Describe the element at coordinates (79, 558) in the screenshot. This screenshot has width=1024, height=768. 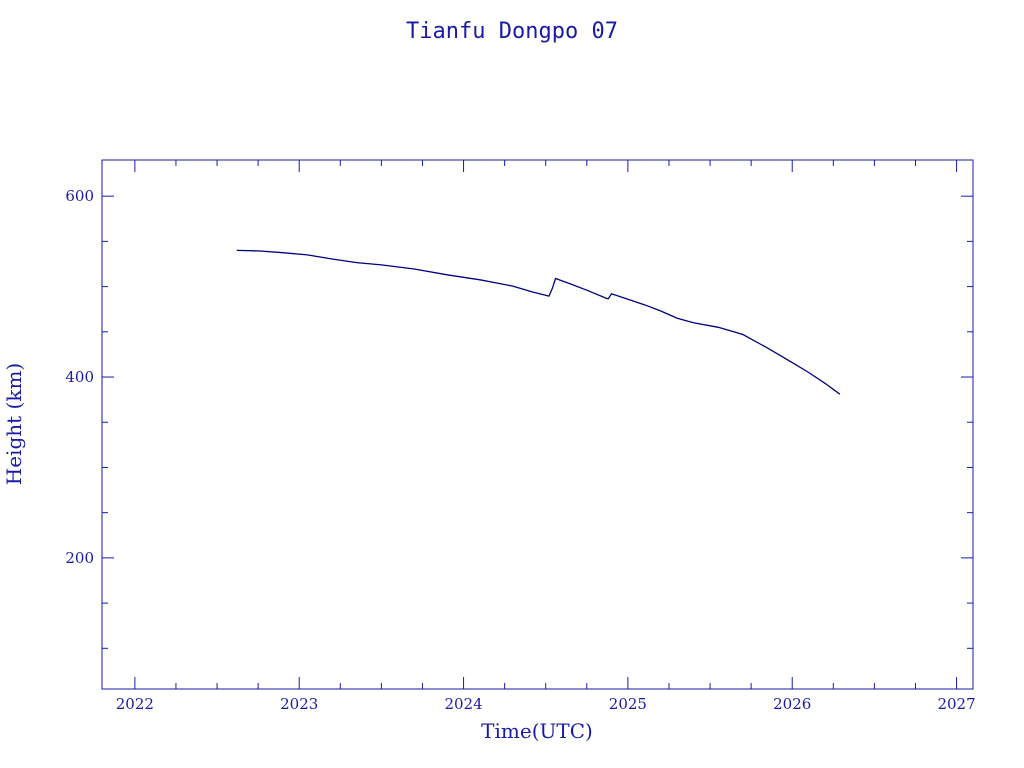
I see `y-tick-label: 200` at that location.